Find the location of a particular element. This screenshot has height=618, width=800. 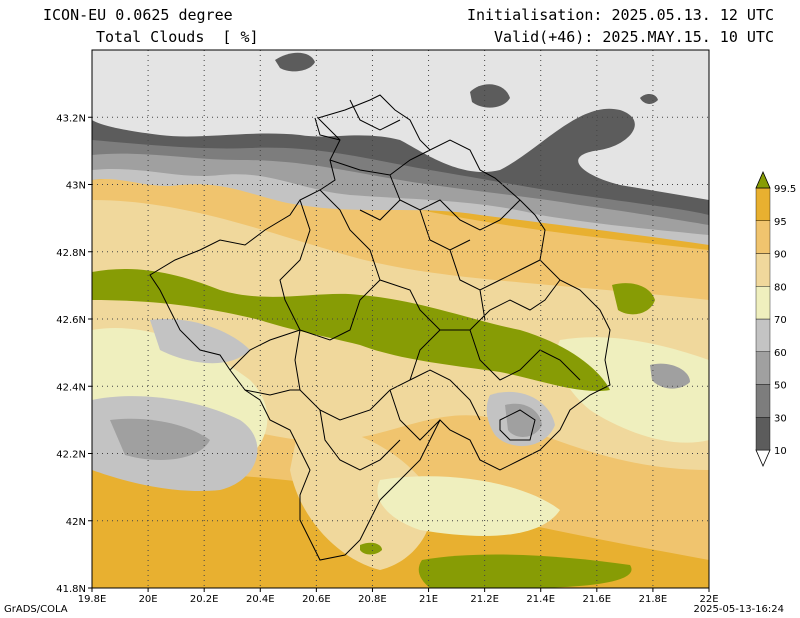

colorbar-label: 30 is located at coordinates (780, 418).